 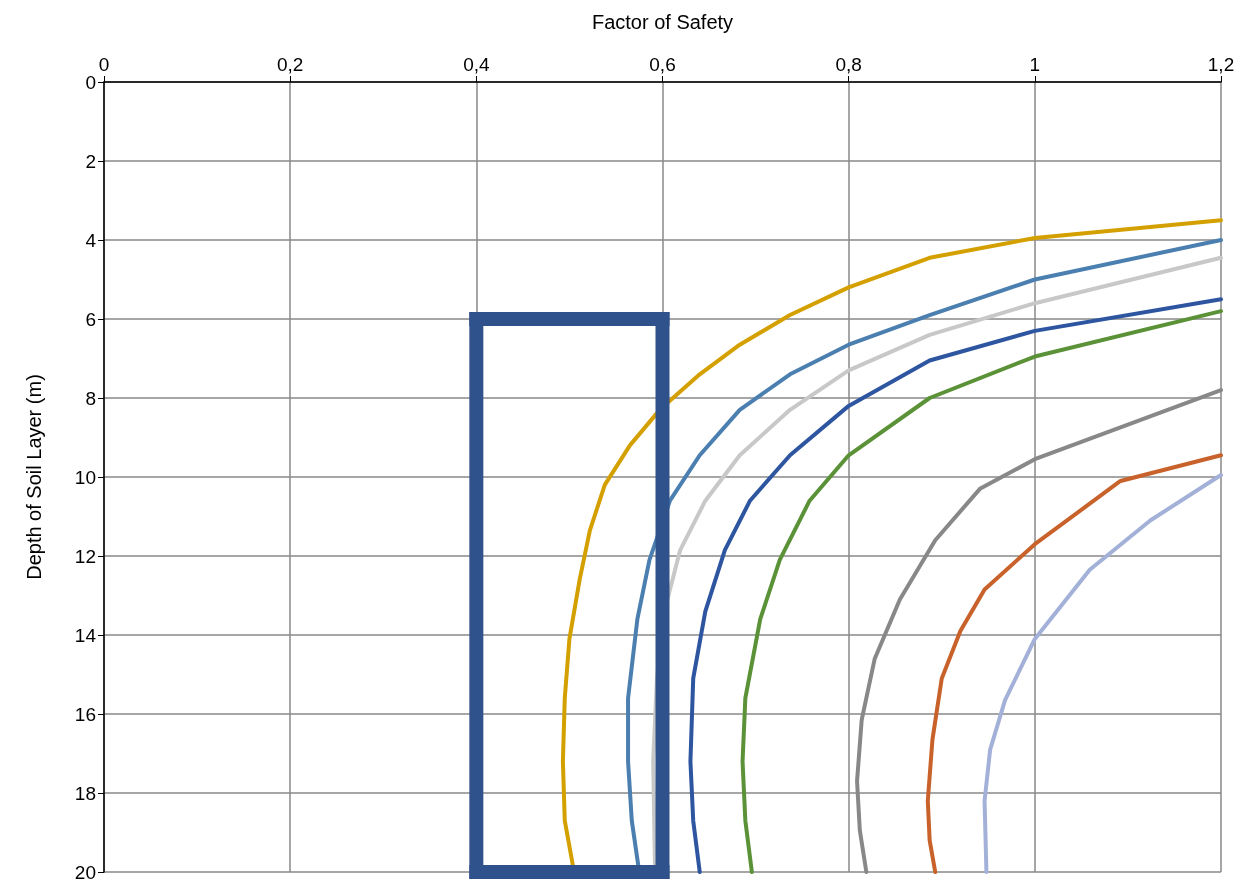 I want to click on y-tick-label: 8, so click(x=90, y=398).